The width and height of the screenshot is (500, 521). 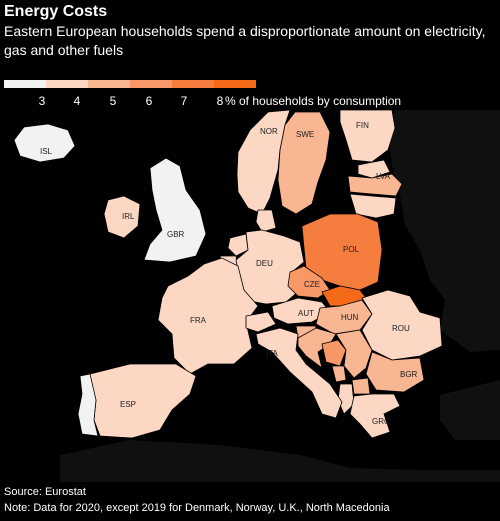 What do you see at coordinates (88, 405) in the screenshot?
I see `country-PRT` at bounding box center [88, 405].